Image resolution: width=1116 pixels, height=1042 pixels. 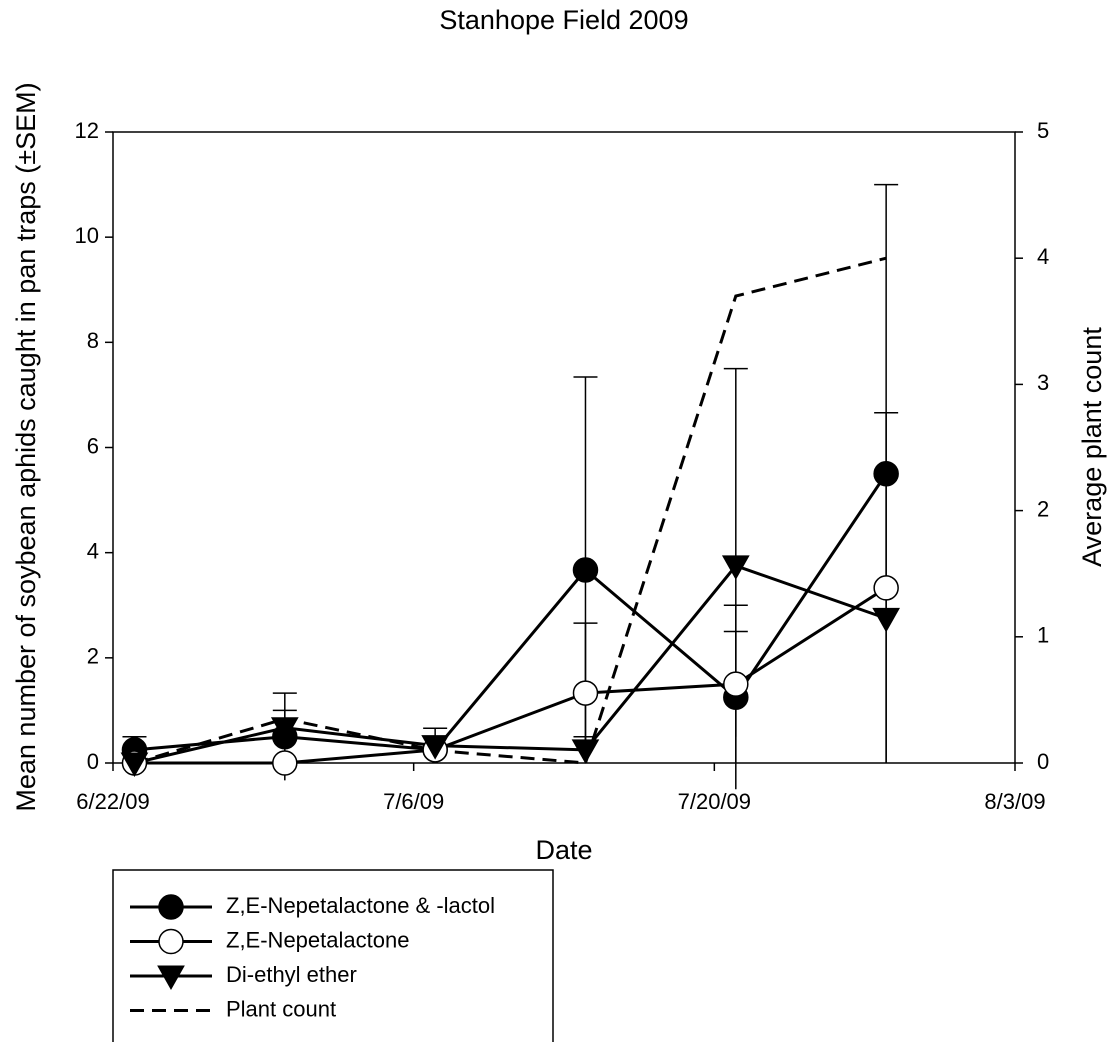 What do you see at coordinates (112, 801) in the screenshot?
I see `x-tick-label: 6/22/09` at bounding box center [112, 801].